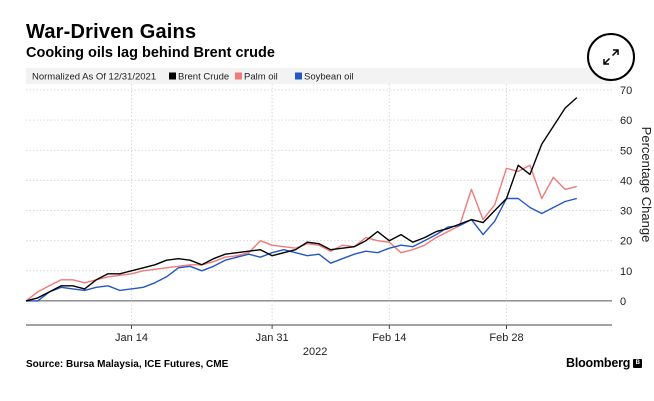  Describe the element at coordinates (623, 302) in the screenshot. I see `y-tick-label: 0` at that location.